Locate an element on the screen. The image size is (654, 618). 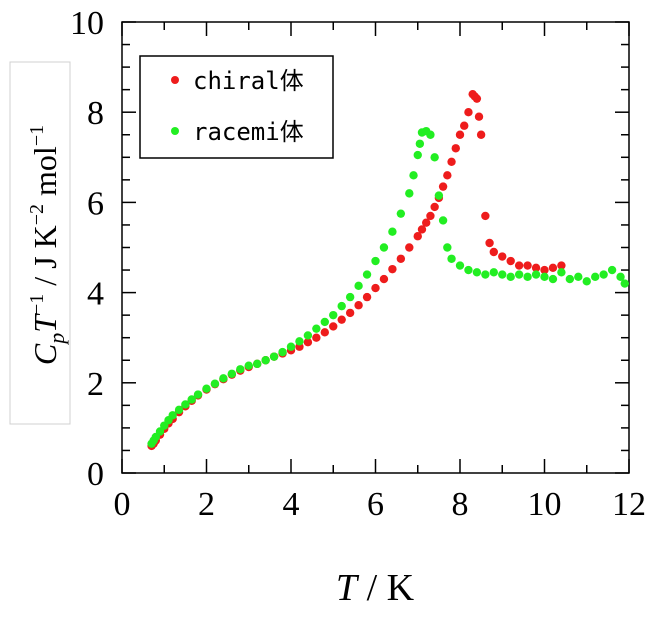
x-tick-labels: 0 2 4 6 8 10 12 is located at coordinates (380, 504).